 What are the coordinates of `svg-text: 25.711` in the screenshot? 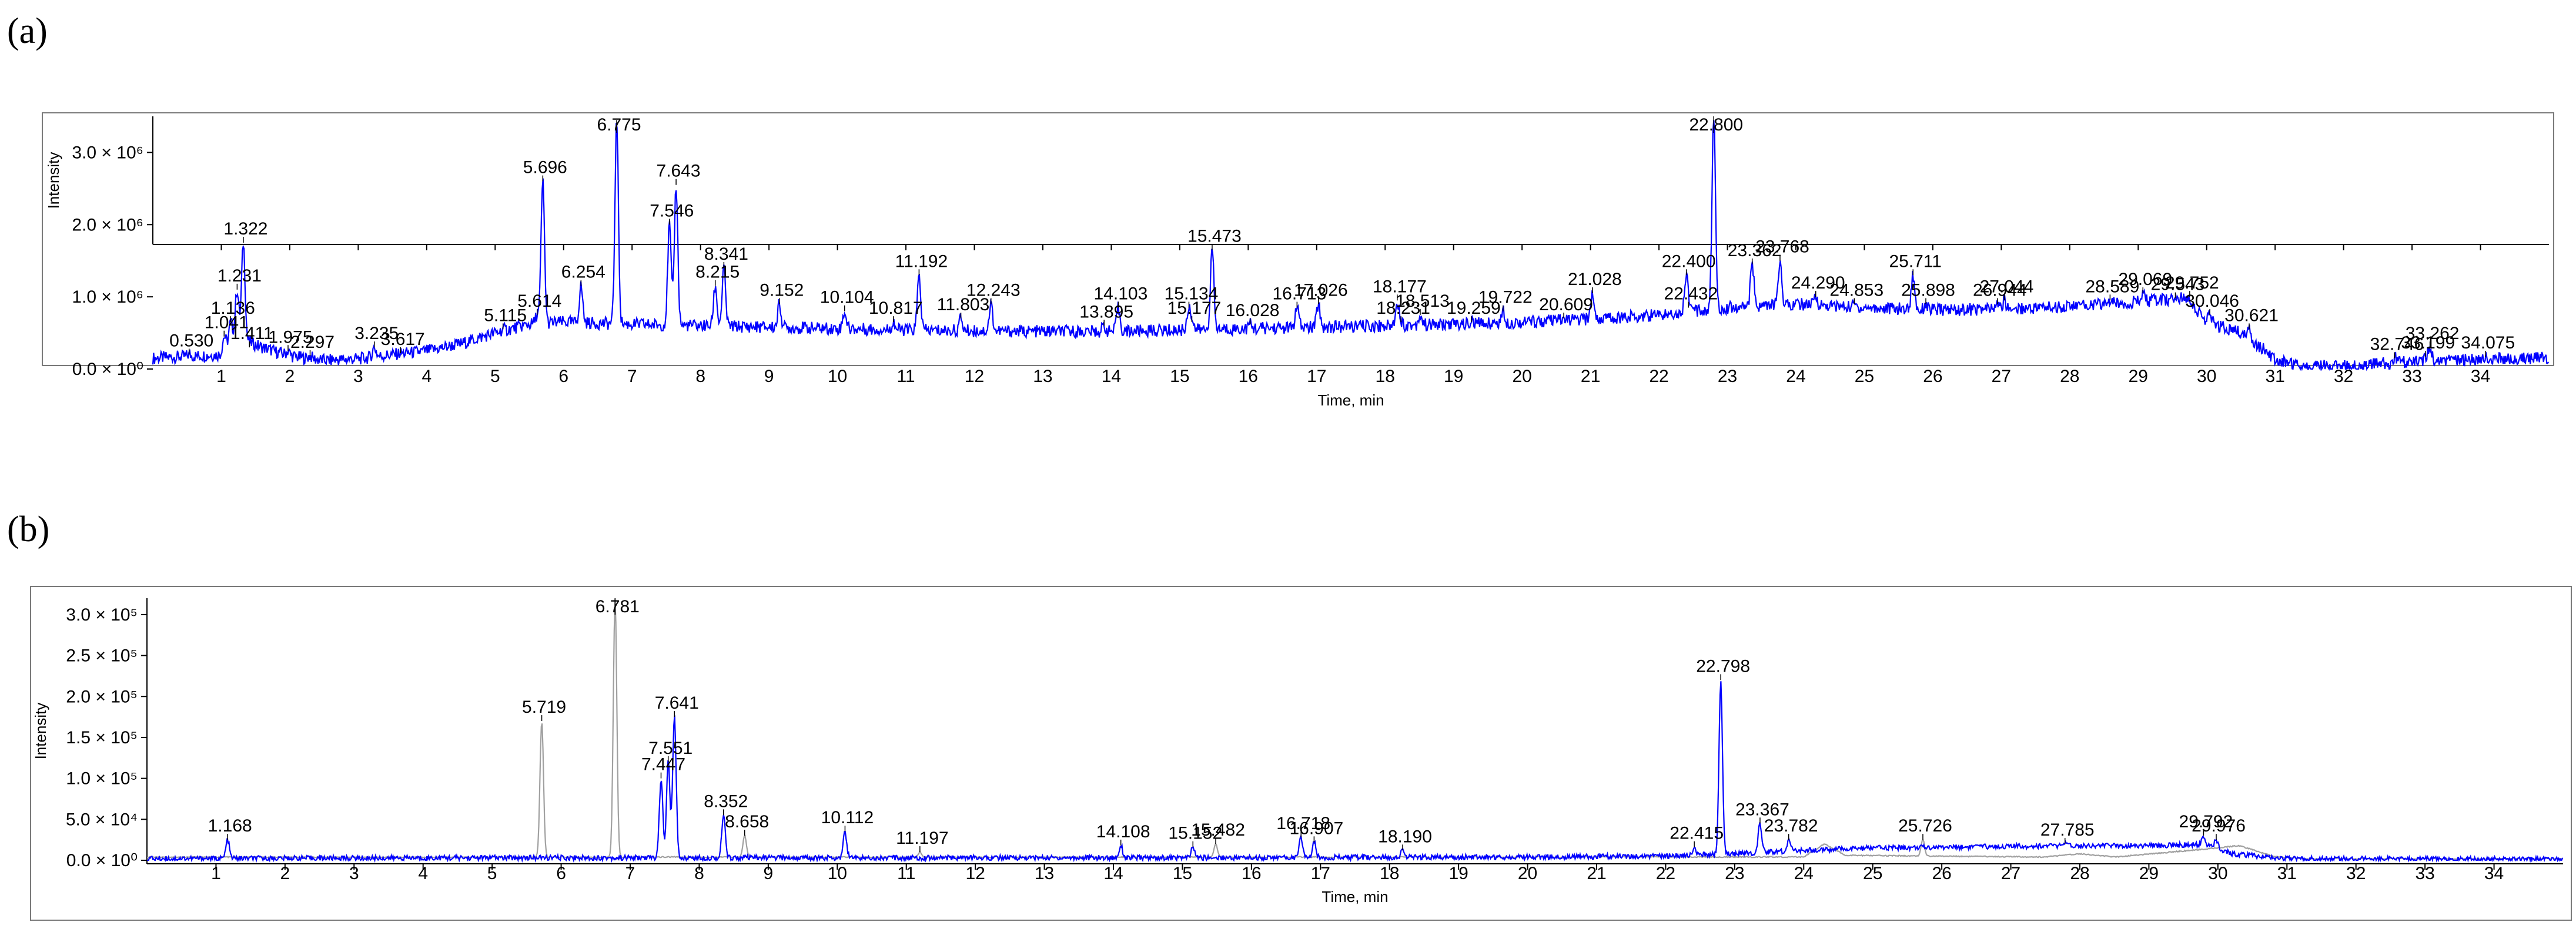 It's located at (1915, 261).